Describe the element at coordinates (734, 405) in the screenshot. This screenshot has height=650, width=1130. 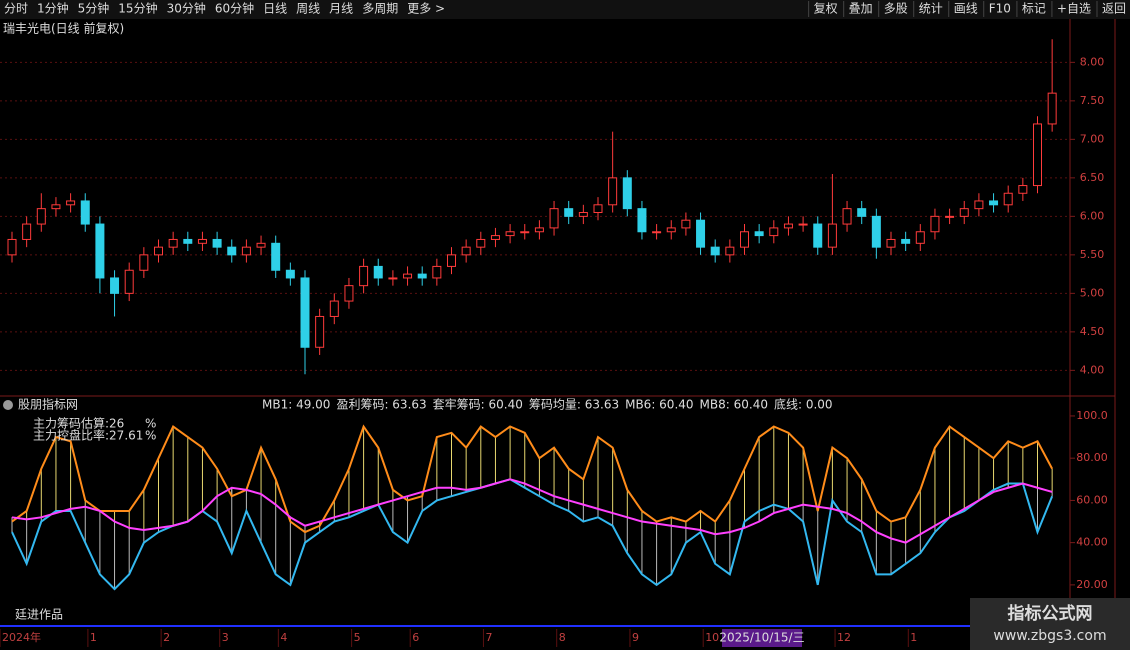
I see `legend-entry: MB8: 60.40` at that location.